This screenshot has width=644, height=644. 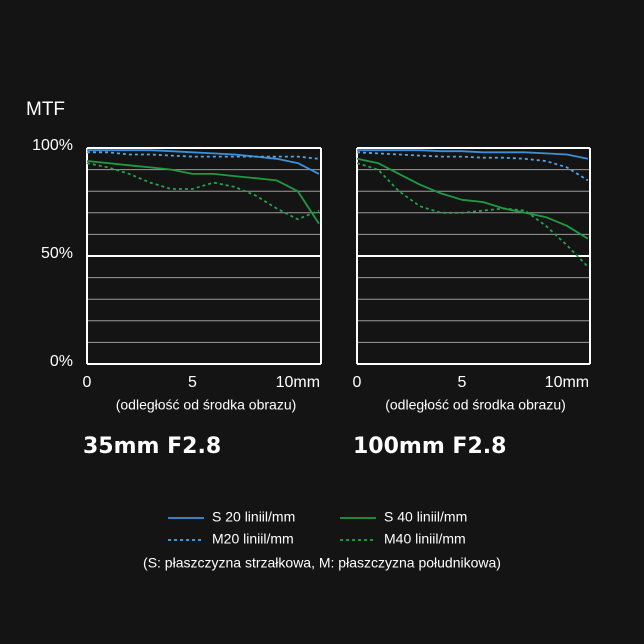 I want to click on chart-title: 100mm F2.8, so click(x=429, y=446).